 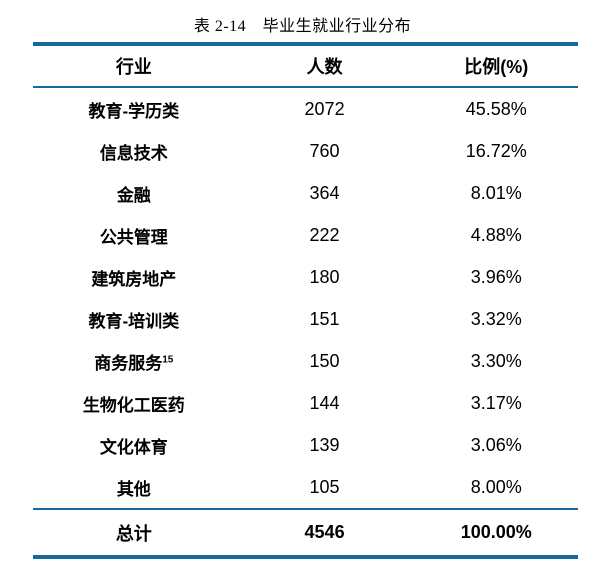 What do you see at coordinates (305, 277) in the screenshot?
I see `table-row: 建筑房地产 180 3.96%` at bounding box center [305, 277].